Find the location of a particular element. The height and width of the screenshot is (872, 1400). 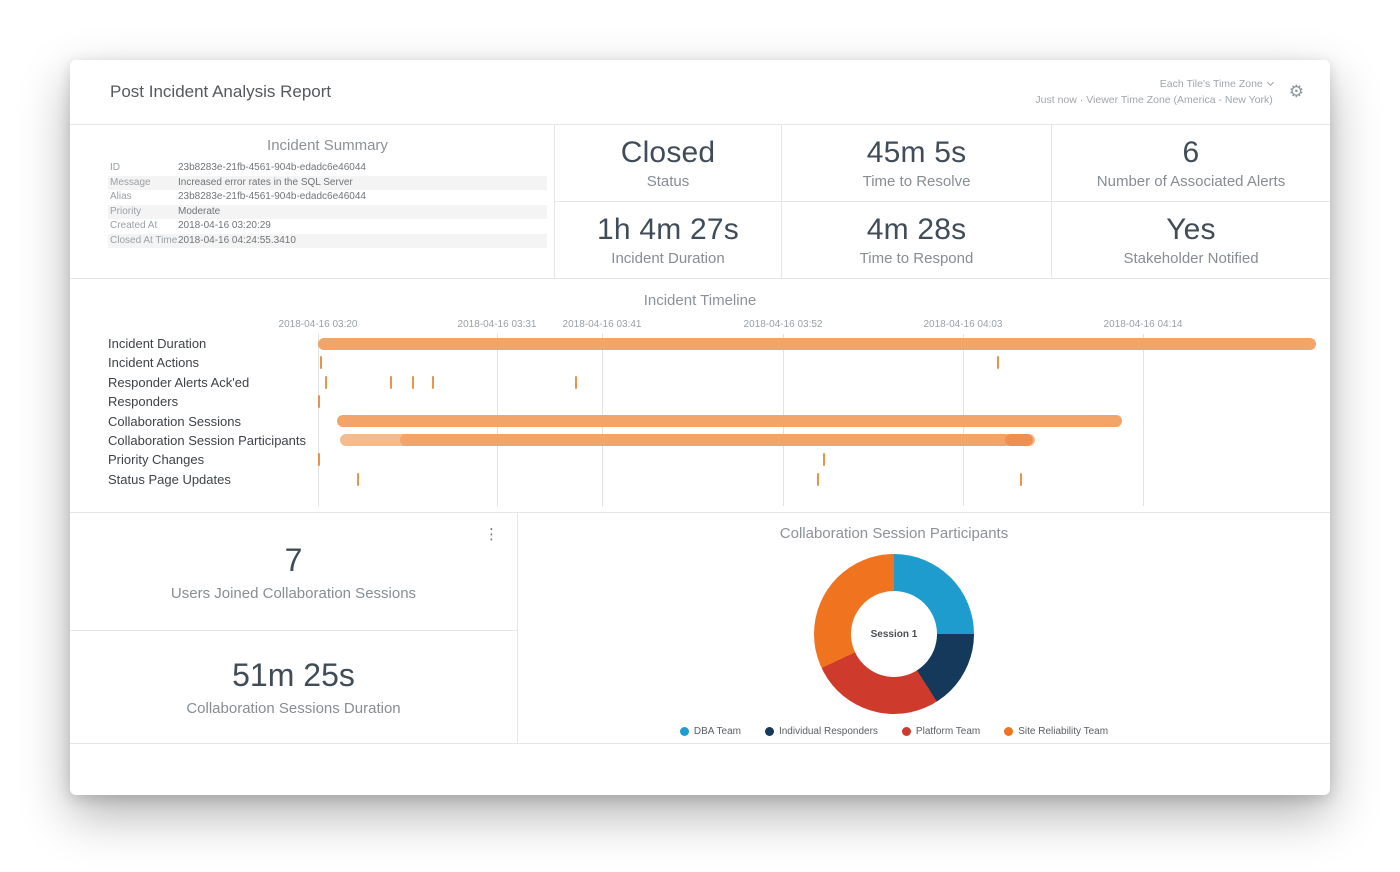

stat-label: Collaboration Sessions Duration is located at coordinates (293, 708).